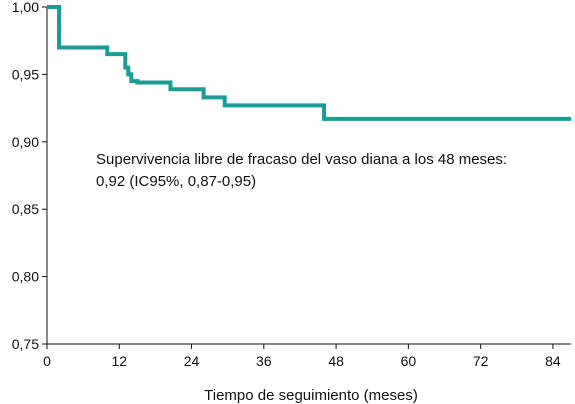  What do you see at coordinates (302, 356) in the screenshot?
I see `x-ticks: 0 12 24 36 48 60 72 84` at bounding box center [302, 356].